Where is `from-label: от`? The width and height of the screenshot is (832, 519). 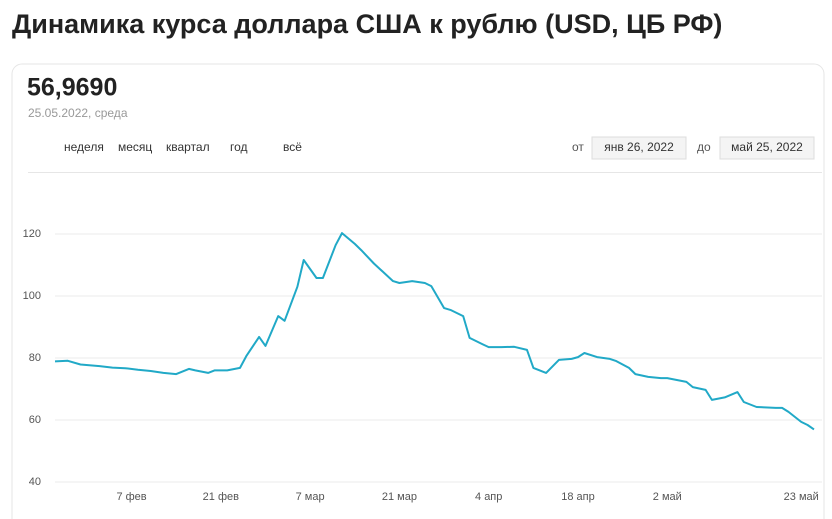
from-label: от is located at coordinates (578, 147).